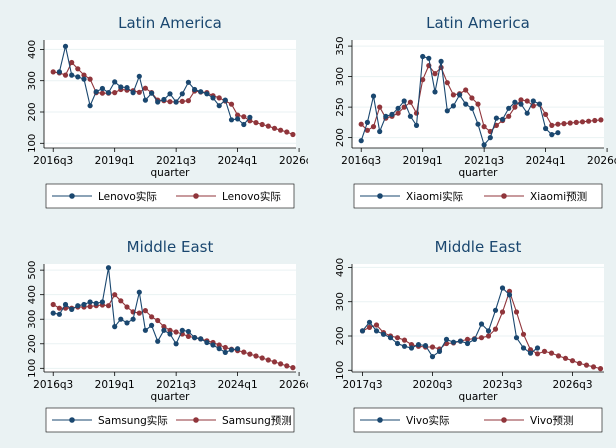  Describe the element at coordinates (32, 294) in the screenshot. I see `chart2-ytick-label-3: 400` at that location.